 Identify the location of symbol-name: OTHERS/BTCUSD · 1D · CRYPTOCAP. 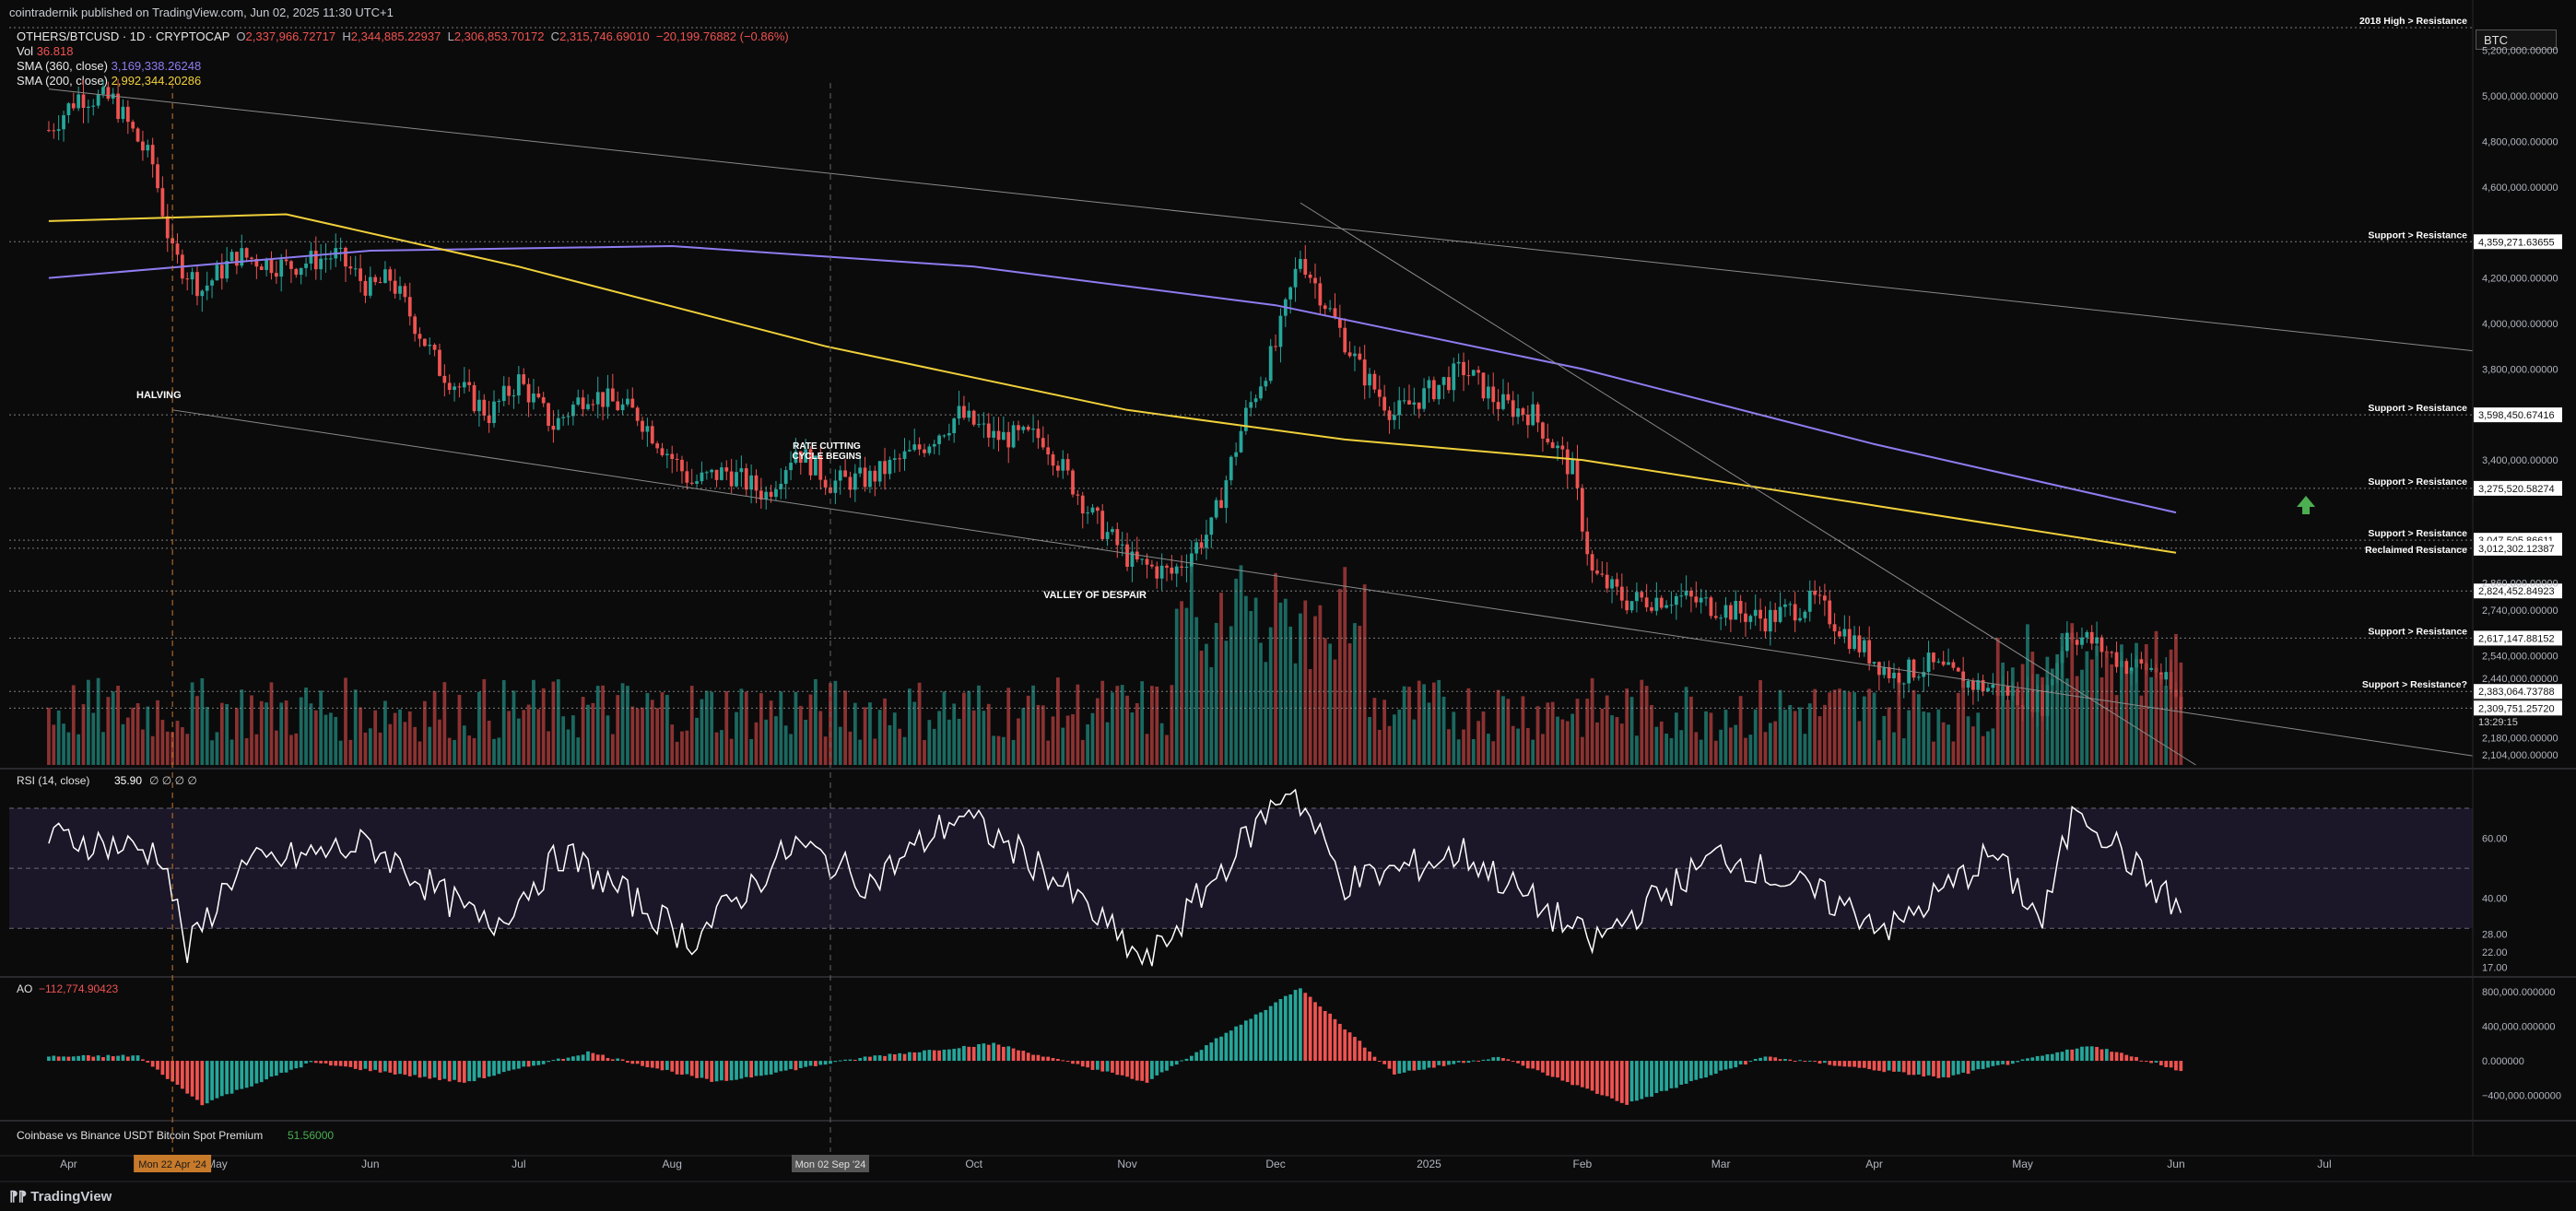
(123, 36).